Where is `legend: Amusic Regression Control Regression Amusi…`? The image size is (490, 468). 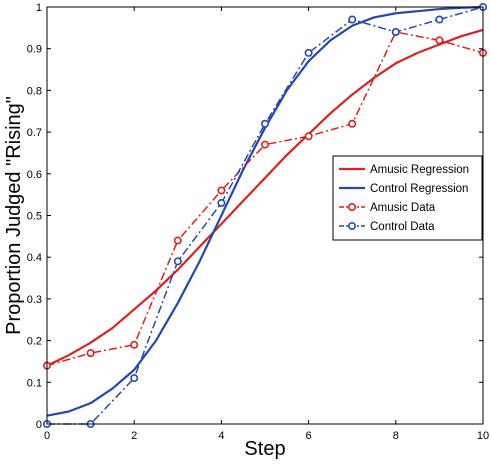
legend: Amusic Regression Control Regression Amusi… is located at coordinates (407, 198).